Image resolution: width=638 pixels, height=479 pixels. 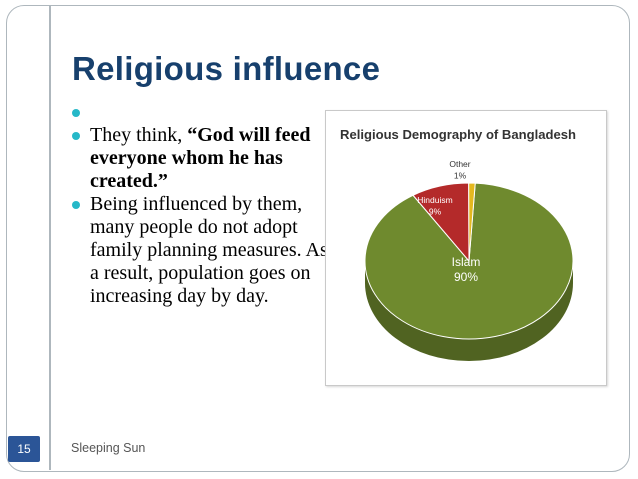 I want to click on pie-slice-side-islam, so click(x=469, y=311).